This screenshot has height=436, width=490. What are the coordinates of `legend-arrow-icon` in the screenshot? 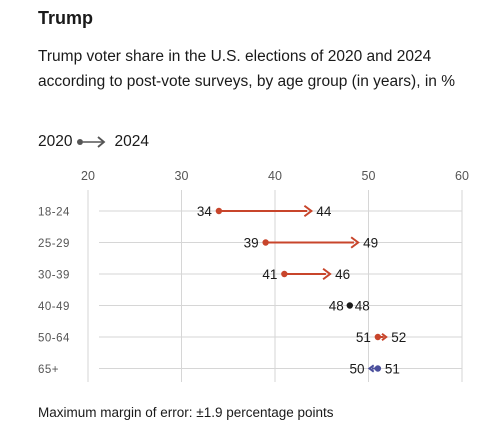 It's located at (91, 142).